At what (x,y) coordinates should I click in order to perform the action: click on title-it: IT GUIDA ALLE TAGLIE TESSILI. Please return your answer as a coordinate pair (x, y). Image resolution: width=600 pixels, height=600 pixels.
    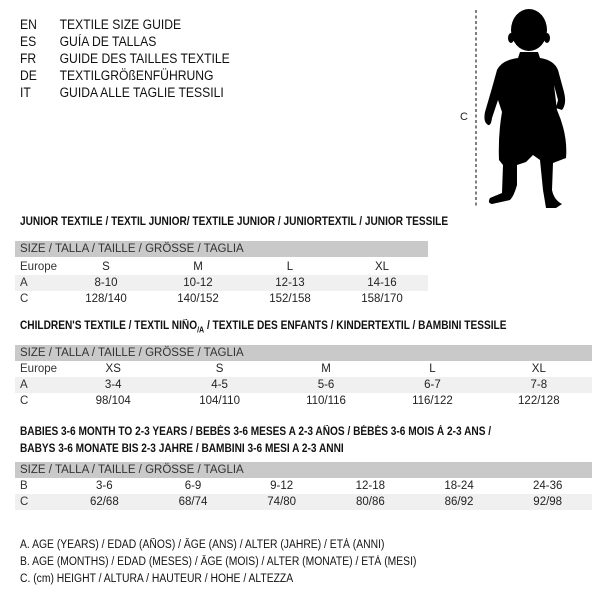
    Looking at the image, I should click on (122, 92).